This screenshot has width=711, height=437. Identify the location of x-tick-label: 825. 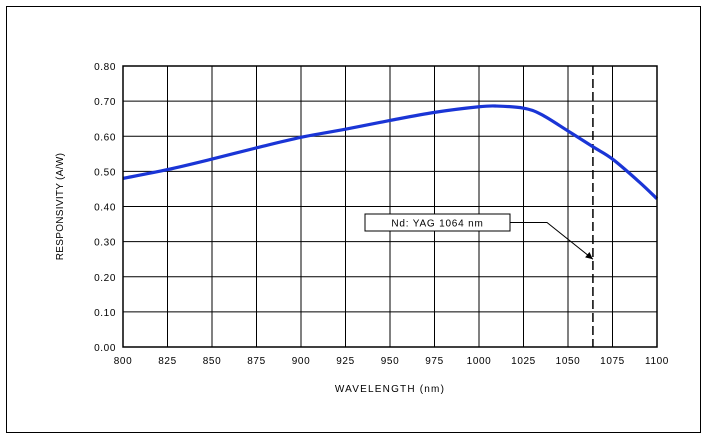
(167, 361).